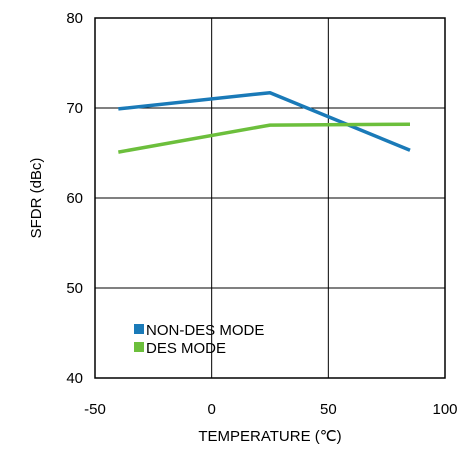  I want to click on series-layer, so click(264, 122).